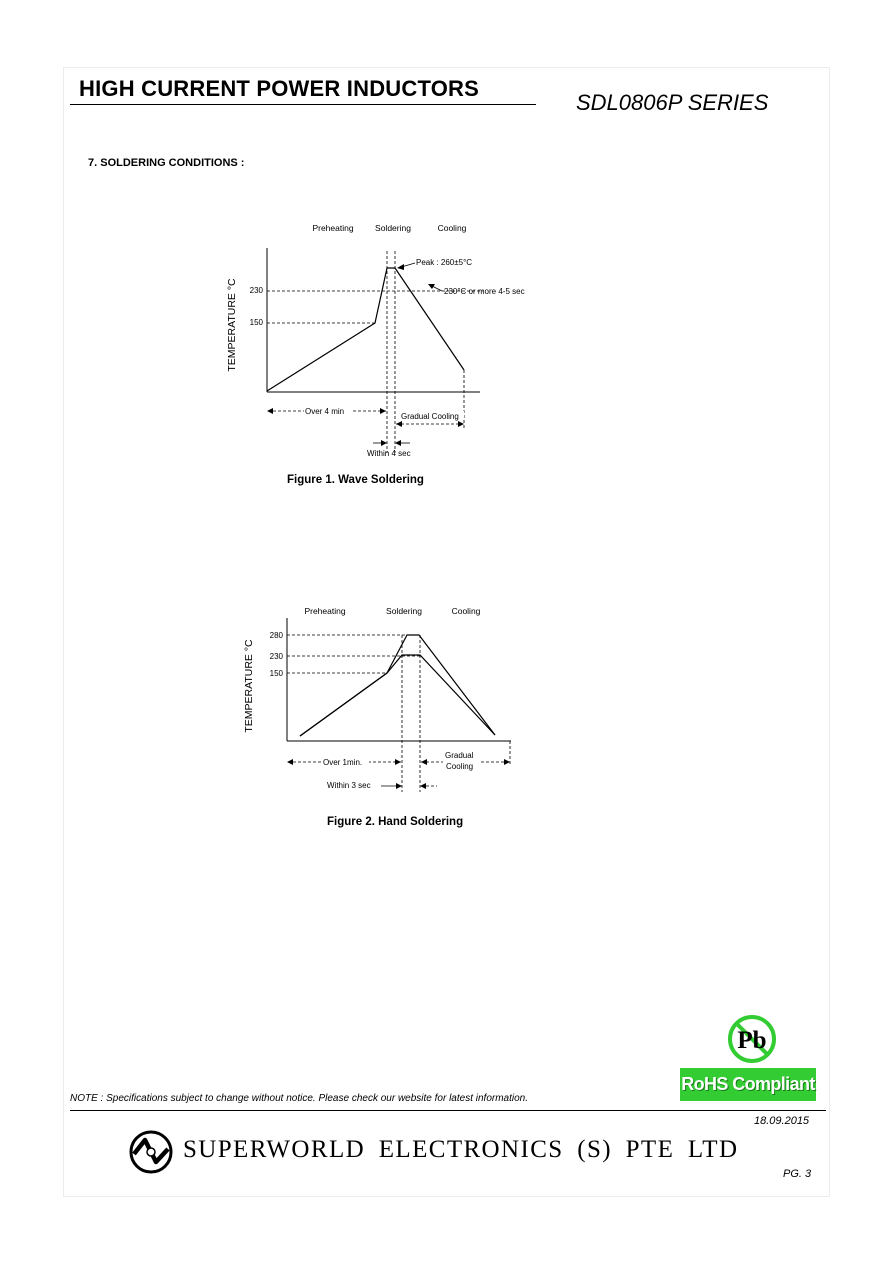  I want to click on within-label: Within 4 sec, so click(389, 453).